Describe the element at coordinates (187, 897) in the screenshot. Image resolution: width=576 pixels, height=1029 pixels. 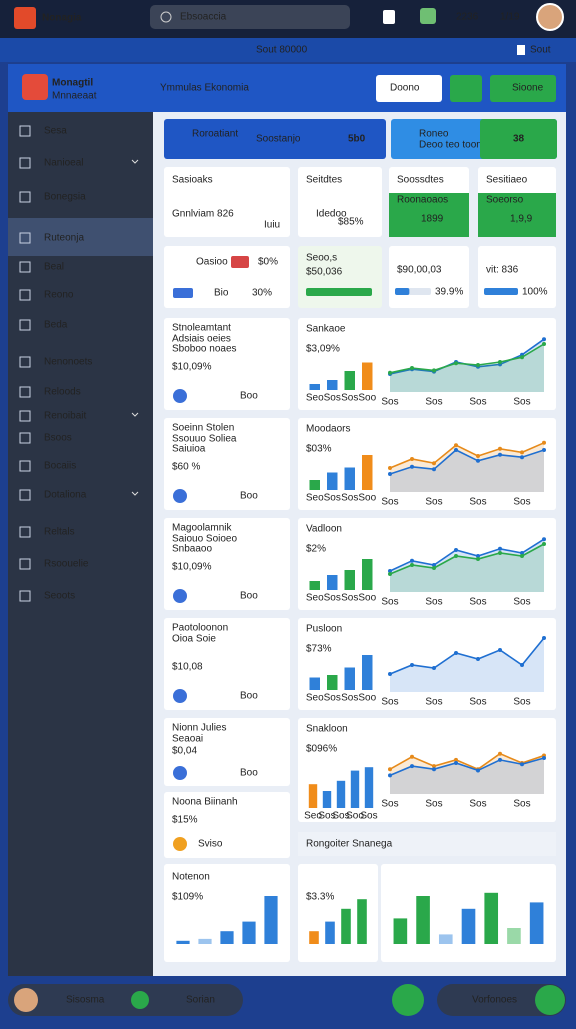
I see `card-value: $109%` at that location.